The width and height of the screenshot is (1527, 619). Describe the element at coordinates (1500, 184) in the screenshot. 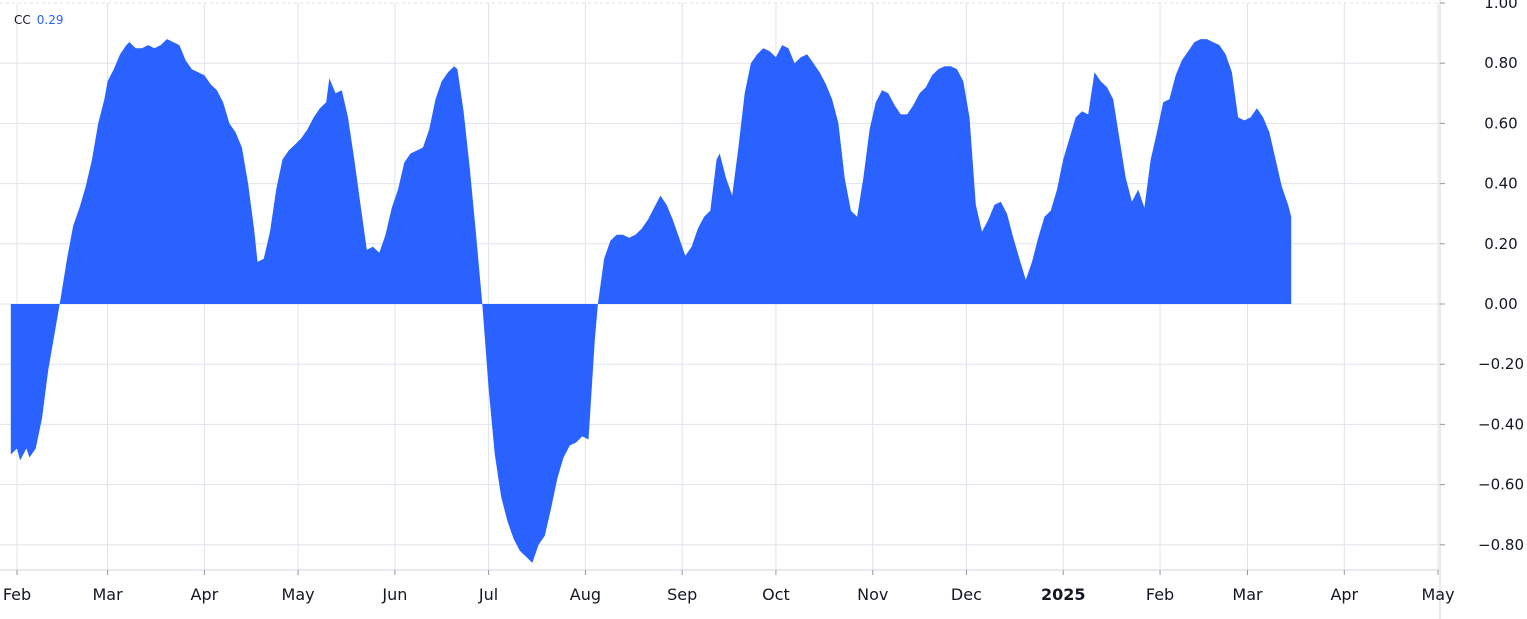

I see `y-tick-label: 0.40` at that location.